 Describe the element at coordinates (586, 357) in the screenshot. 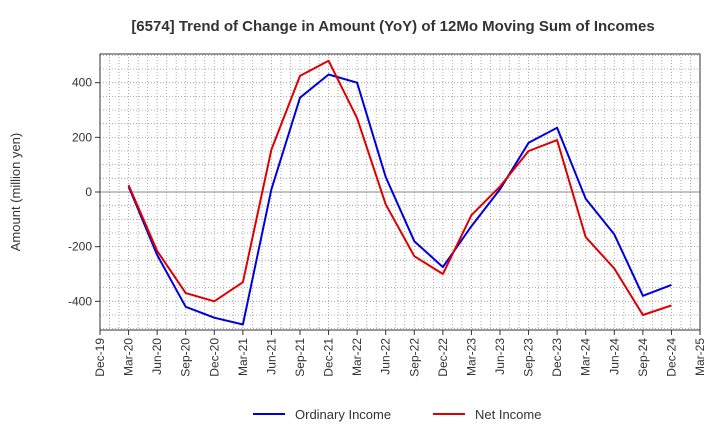

I see `x-tick-label: Mar-24` at that location.